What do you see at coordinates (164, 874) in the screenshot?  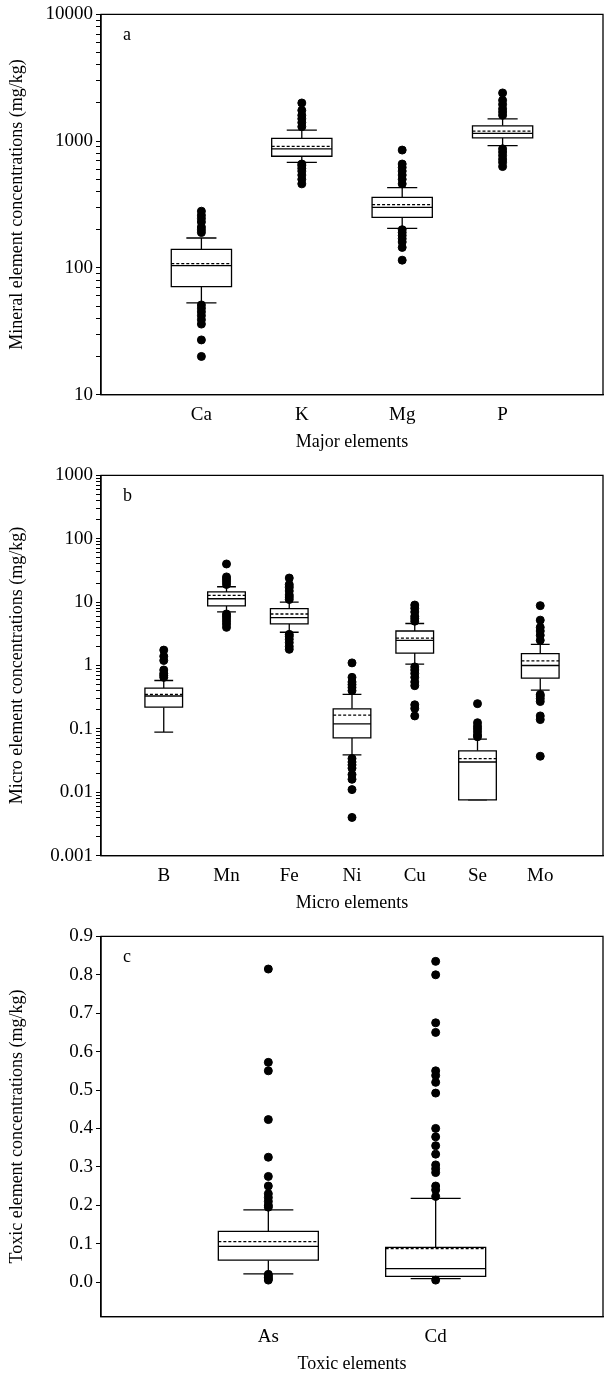 I see `x-tick-label: B` at bounding box center [164, 874].